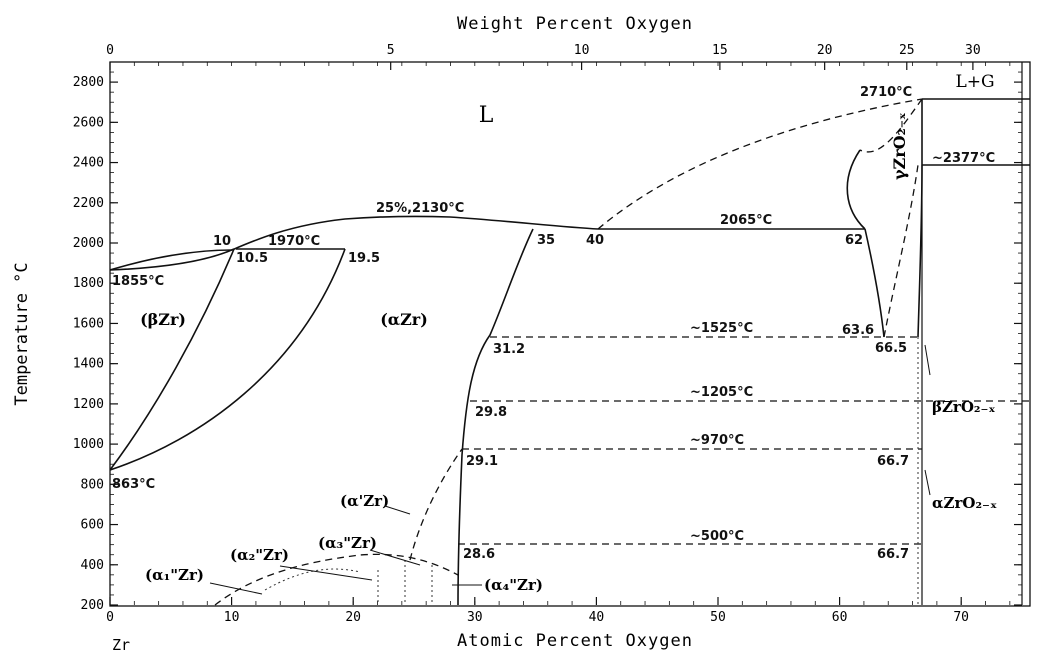 The width and height of the screenshot is (1040, 653). What do you see at coordinates (546, 240) in the screenshot?
I see `annotation-c35: 35` at bounding box center [546, 240].